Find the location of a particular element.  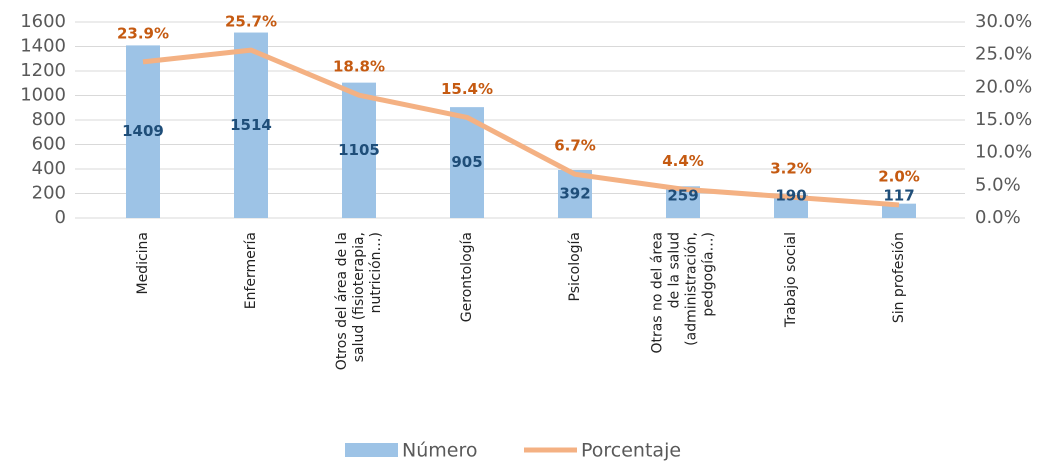

x-tick-label: Enfermería is located at coordinates (251, 270).